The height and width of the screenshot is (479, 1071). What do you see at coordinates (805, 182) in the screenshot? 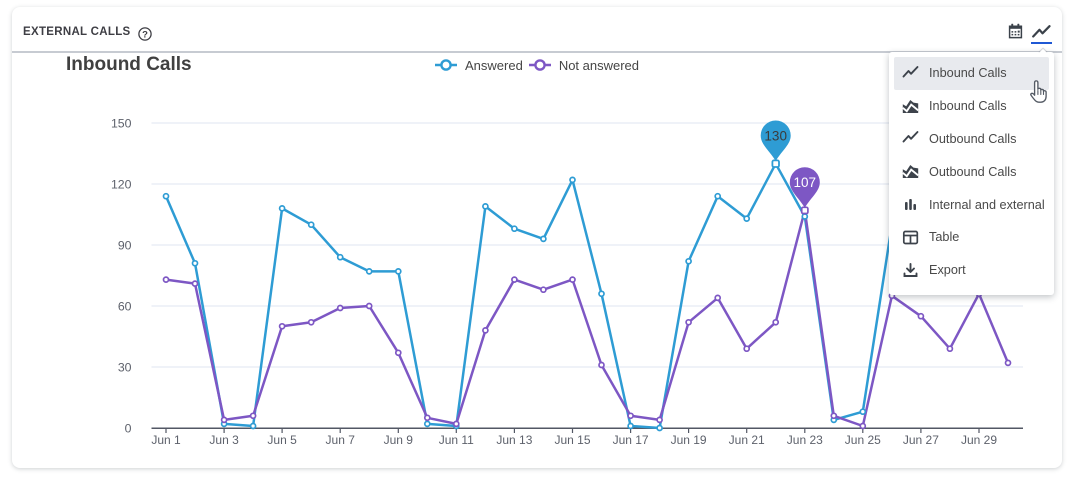
I see `svg-text: 107` at bounding box center [805, 182].